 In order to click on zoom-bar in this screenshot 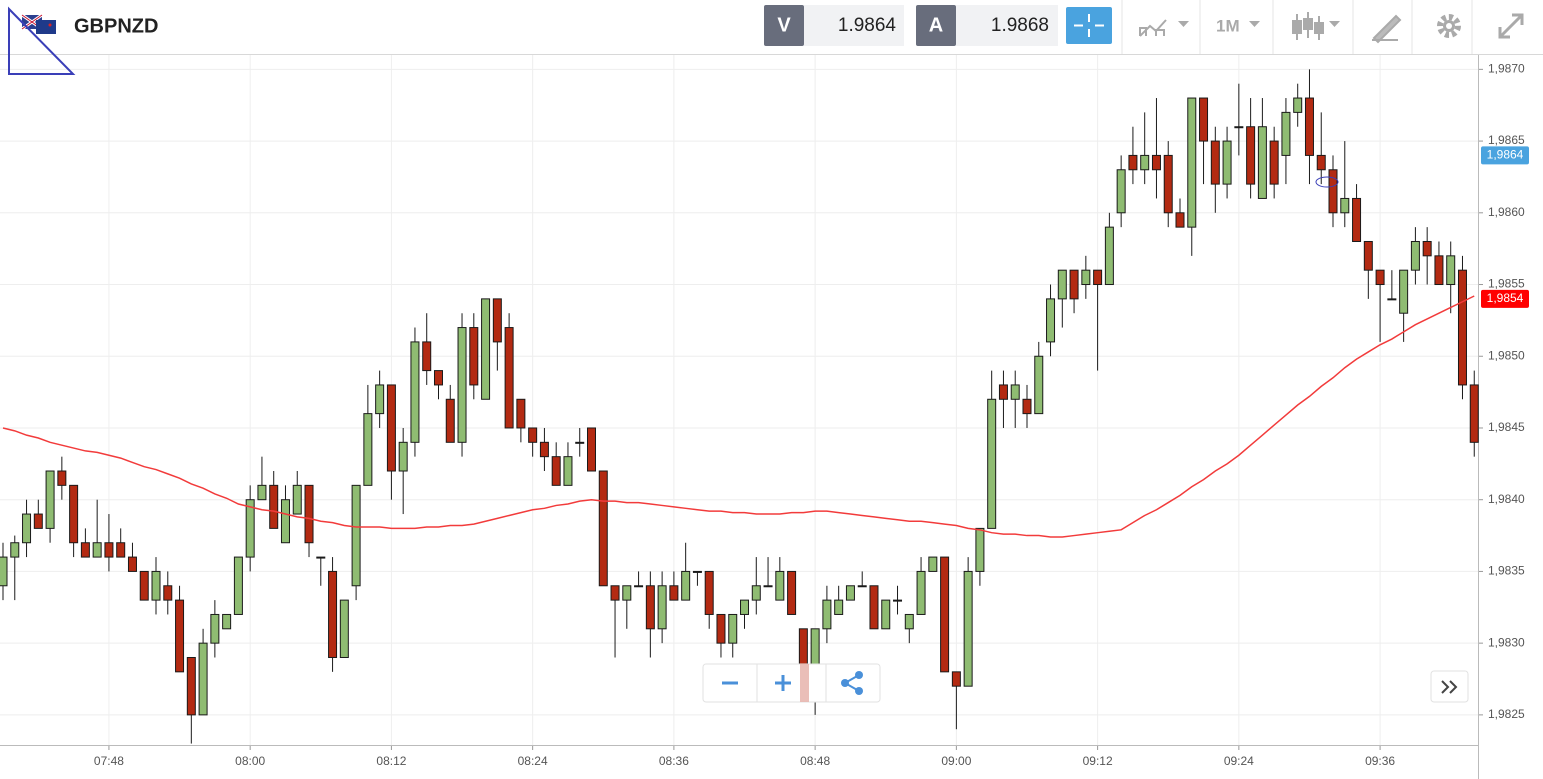, I will do `click(791, 683)`.